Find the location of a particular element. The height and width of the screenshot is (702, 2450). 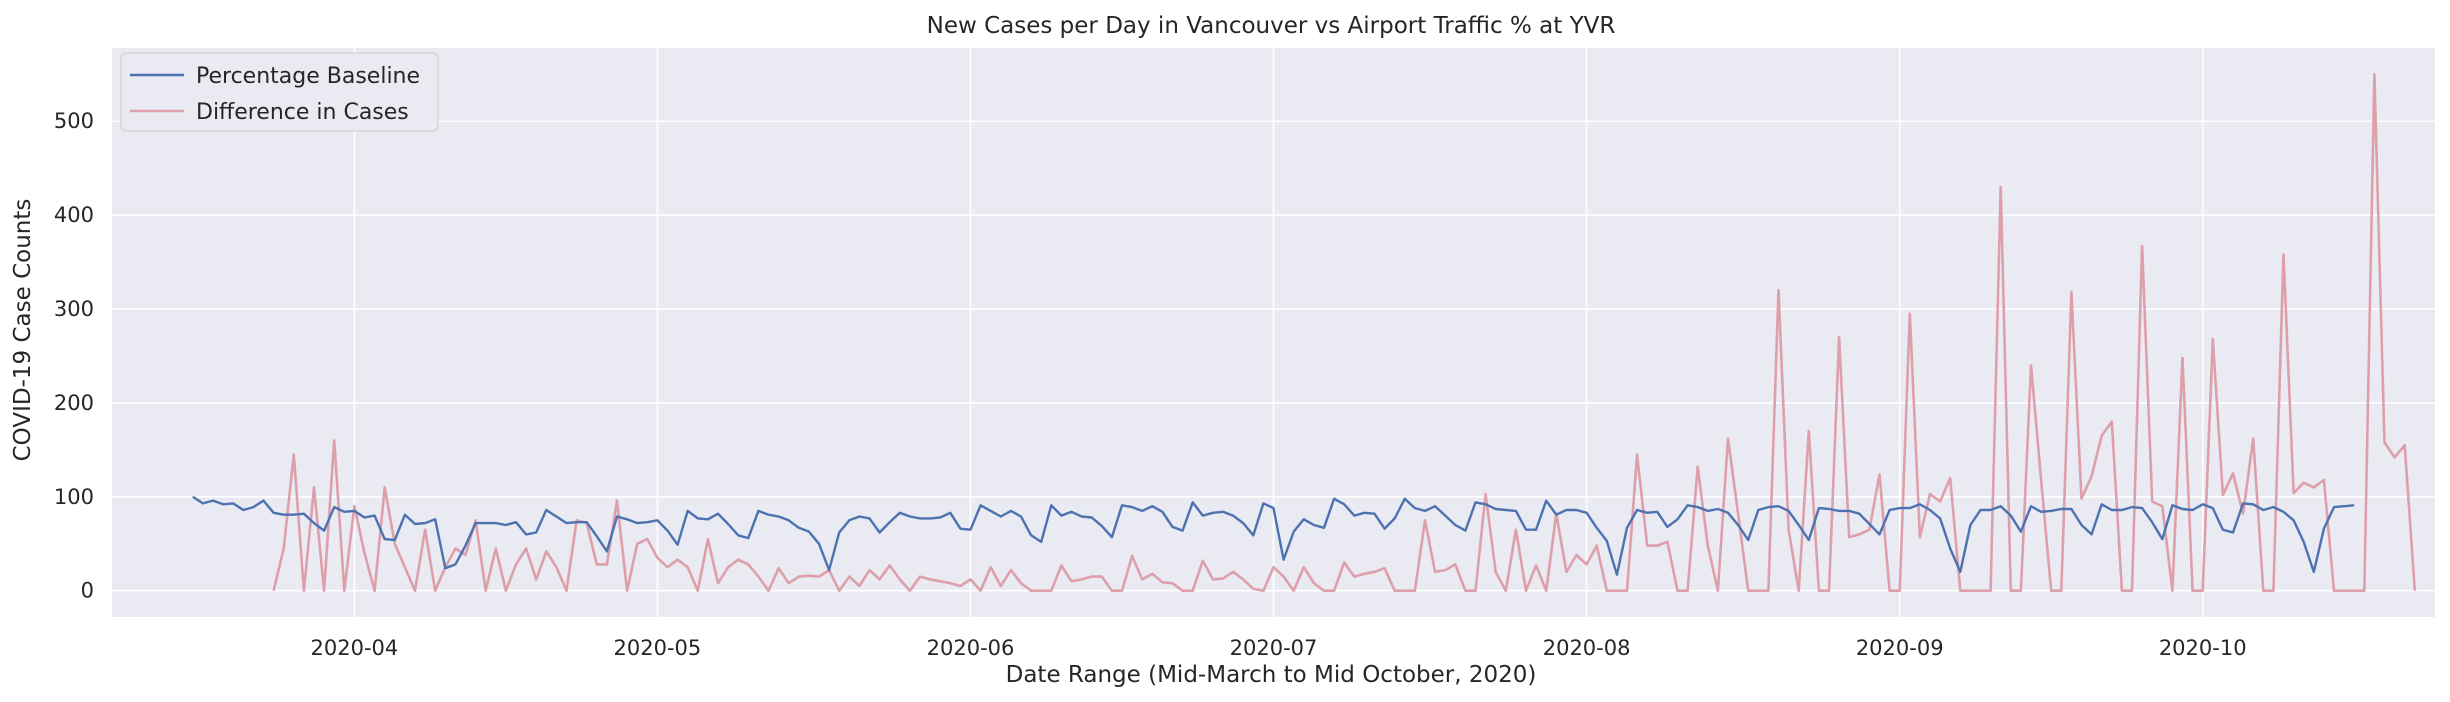

legend-label-percentage-baseline: Percentage Baseline is located at coordinates (308, 76).